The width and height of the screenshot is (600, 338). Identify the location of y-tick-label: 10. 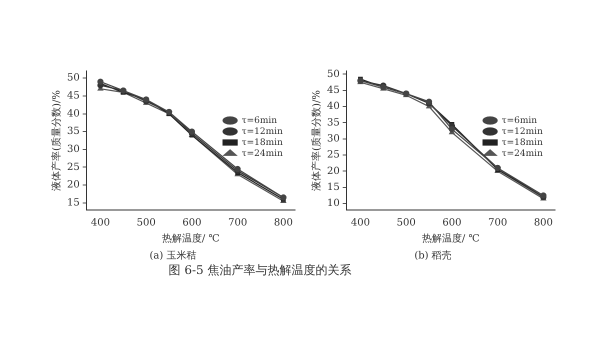
(333, 204).